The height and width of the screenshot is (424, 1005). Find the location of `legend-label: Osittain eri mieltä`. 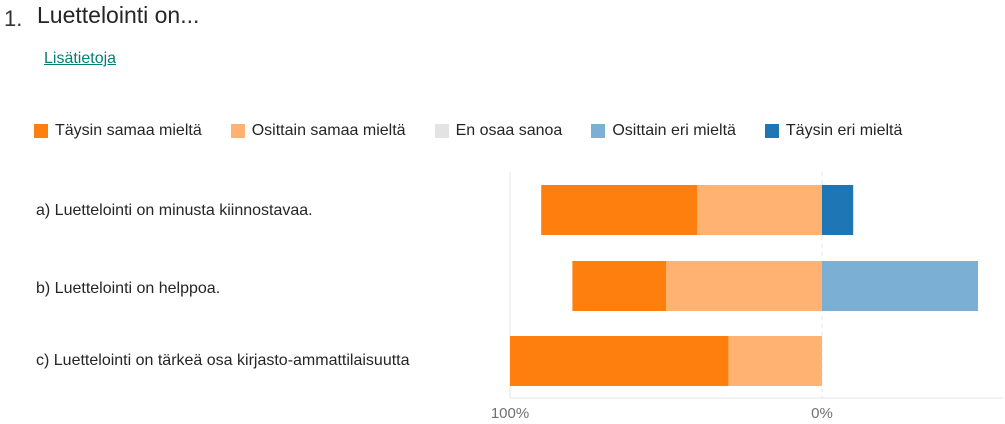

legend-label: Osittain eri mieltä is located at coordinates (674, 130).